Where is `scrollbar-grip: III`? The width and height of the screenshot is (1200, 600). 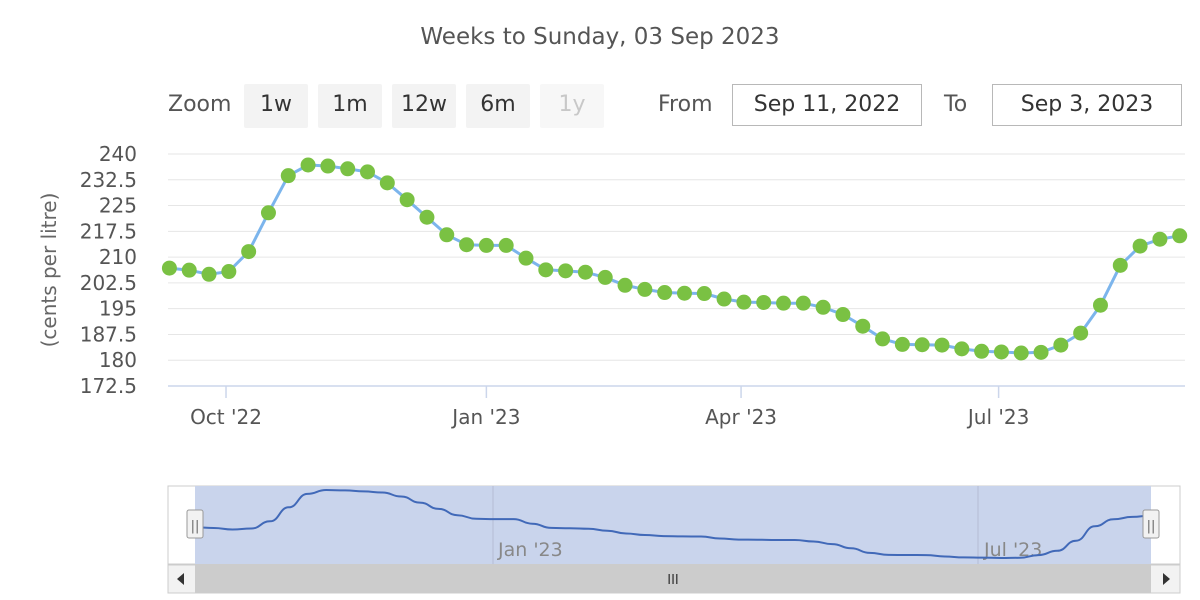 scrollbar-grip: III is located at coordinates (673, 580).